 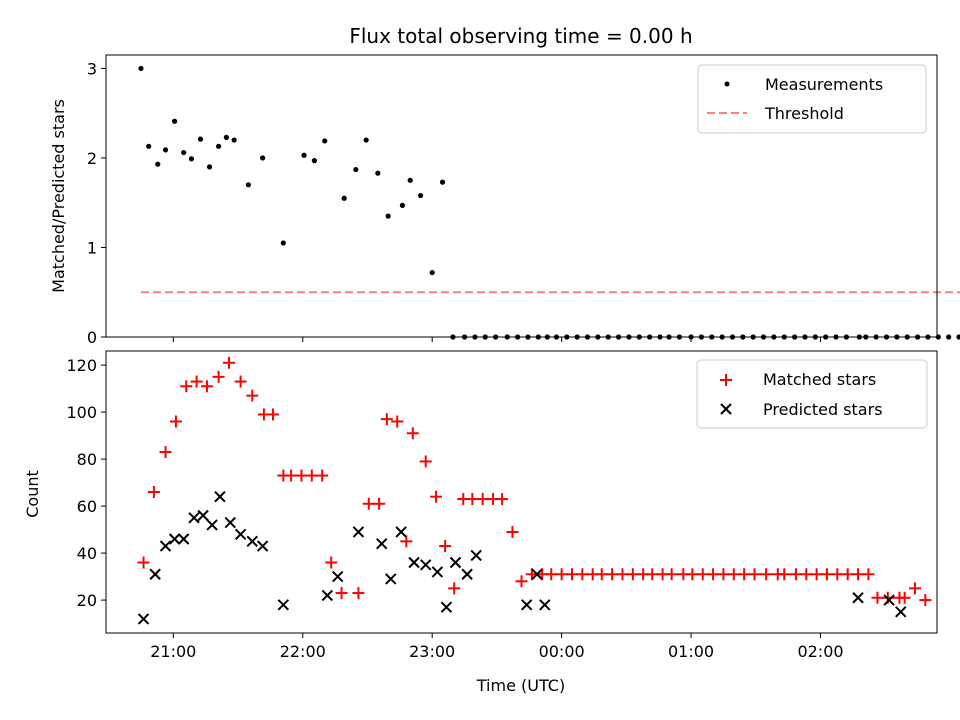 What do you see at coordinates (87, 600) in the screenshot?
I see `bottom-ytick-label: 20` at bounding box center [87, 600].